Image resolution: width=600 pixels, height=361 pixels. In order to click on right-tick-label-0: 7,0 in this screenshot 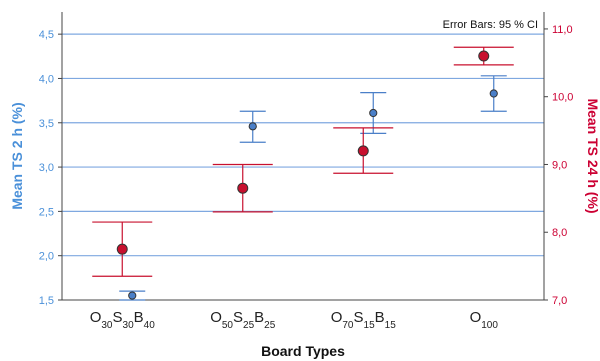, I will do `click(559, 301)`.